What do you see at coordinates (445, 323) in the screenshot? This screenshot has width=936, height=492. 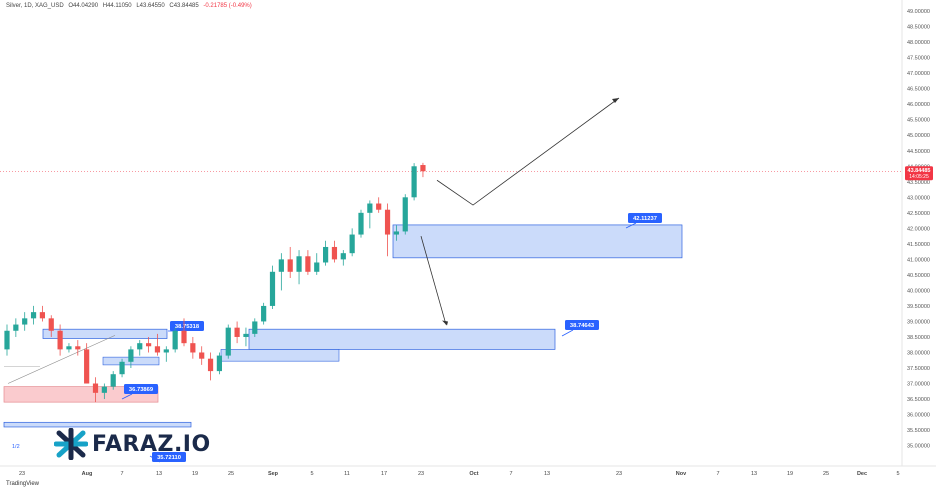 I see `projection-down-arrowhead` at bounding box center [445, 323].